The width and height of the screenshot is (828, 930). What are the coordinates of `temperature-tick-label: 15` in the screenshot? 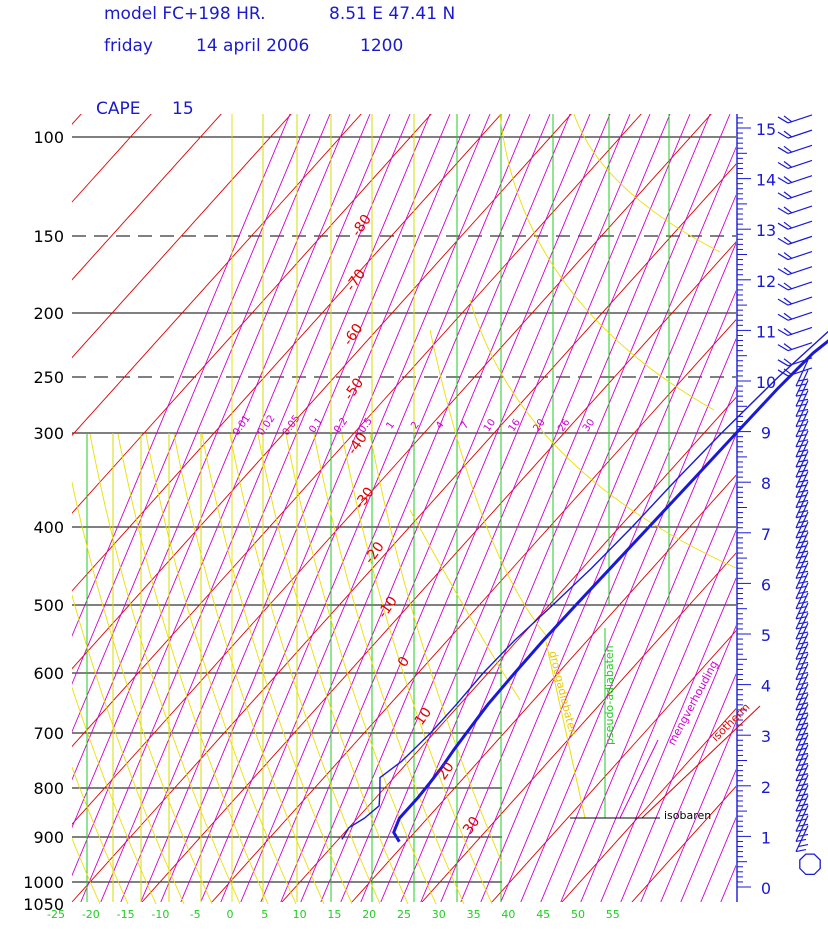 It's located at (334, 914).